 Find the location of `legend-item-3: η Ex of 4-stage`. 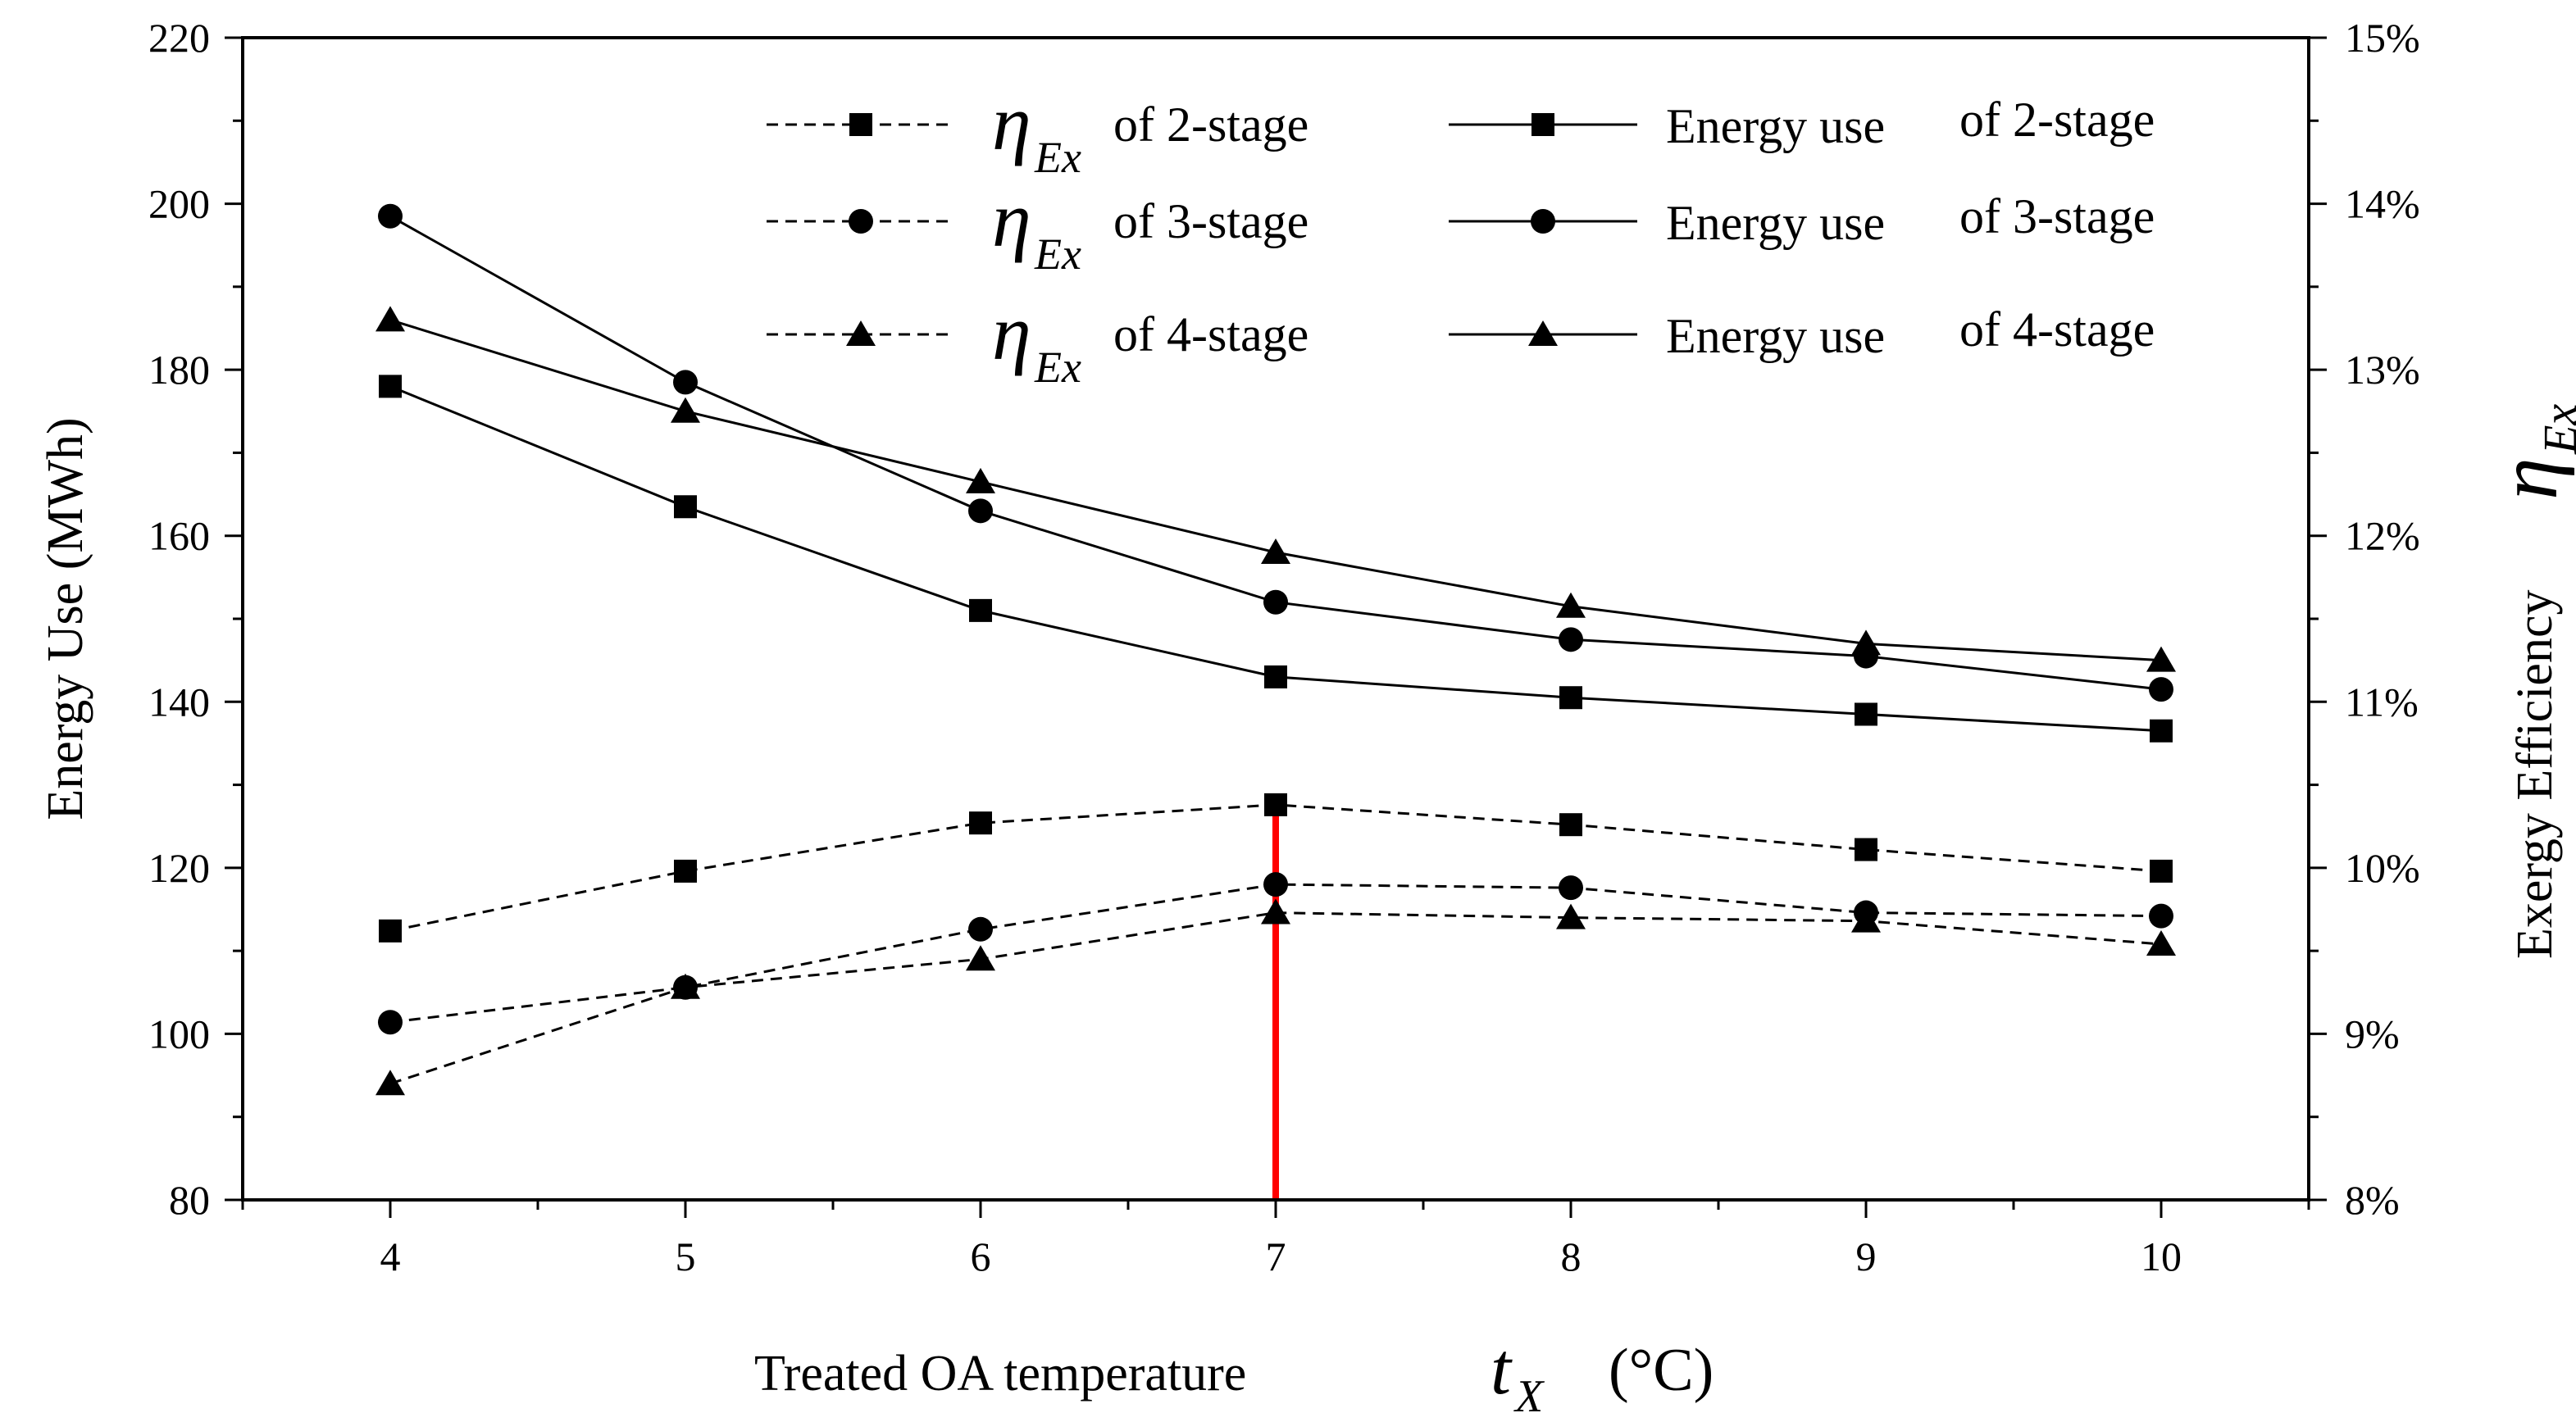

legend-item-3: η Ex of 4-stage is located at coordinates (1037, 340).